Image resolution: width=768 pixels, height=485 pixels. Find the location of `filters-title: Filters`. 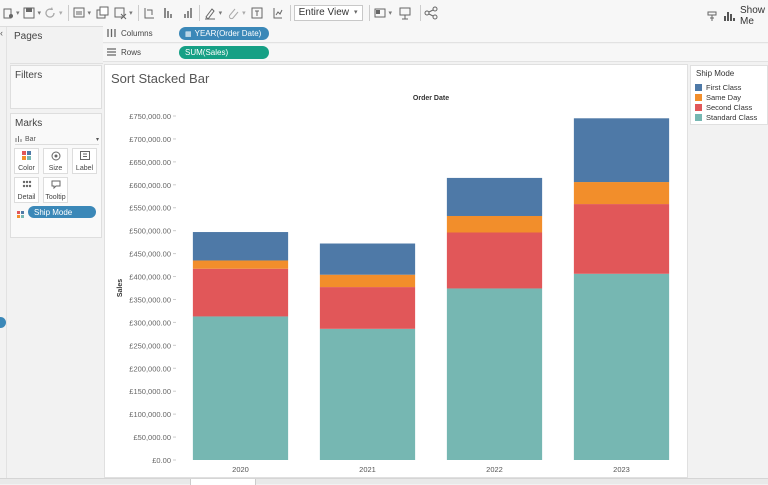

filters-title: Filters is located at coordinates (29, 75).